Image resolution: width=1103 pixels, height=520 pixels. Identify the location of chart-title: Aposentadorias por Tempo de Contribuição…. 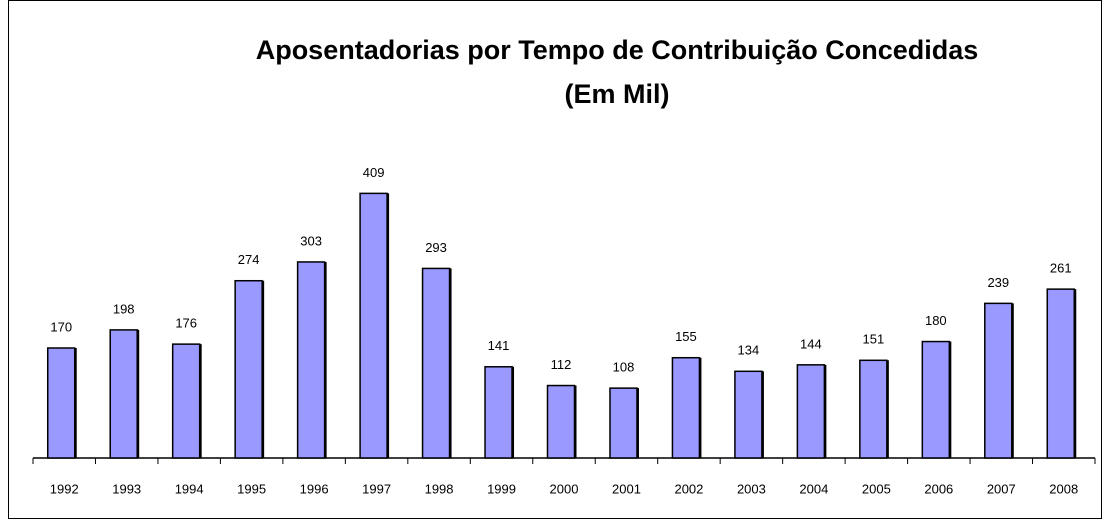
(617, 50).